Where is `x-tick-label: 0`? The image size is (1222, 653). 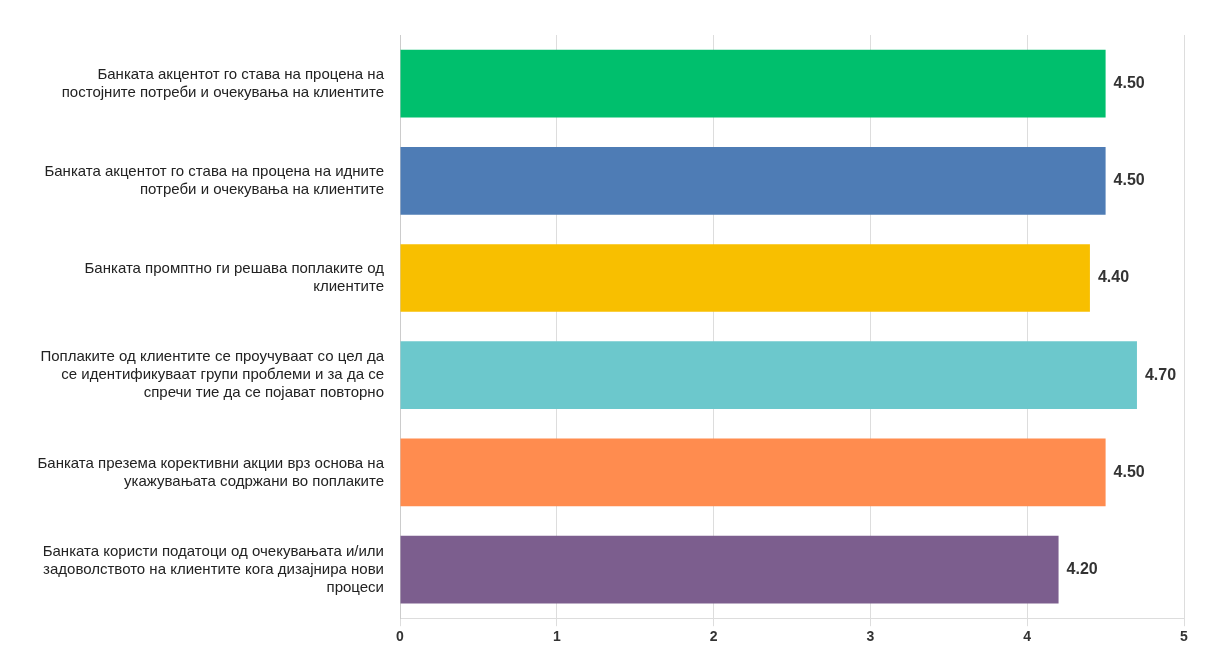 x-tick-label: 0 is located at coordinates (400, 636).